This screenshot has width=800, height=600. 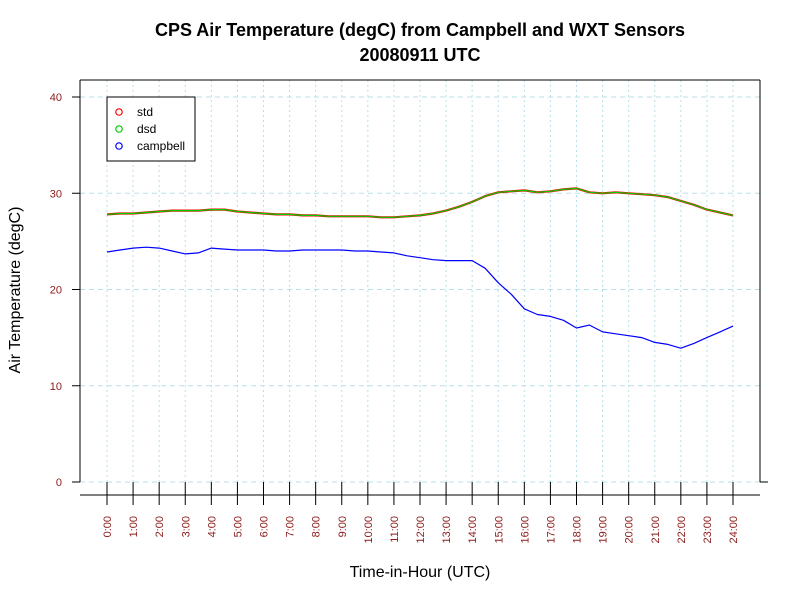 I want to click on x-tick-label: 22:00, so click(x=682, y=530).